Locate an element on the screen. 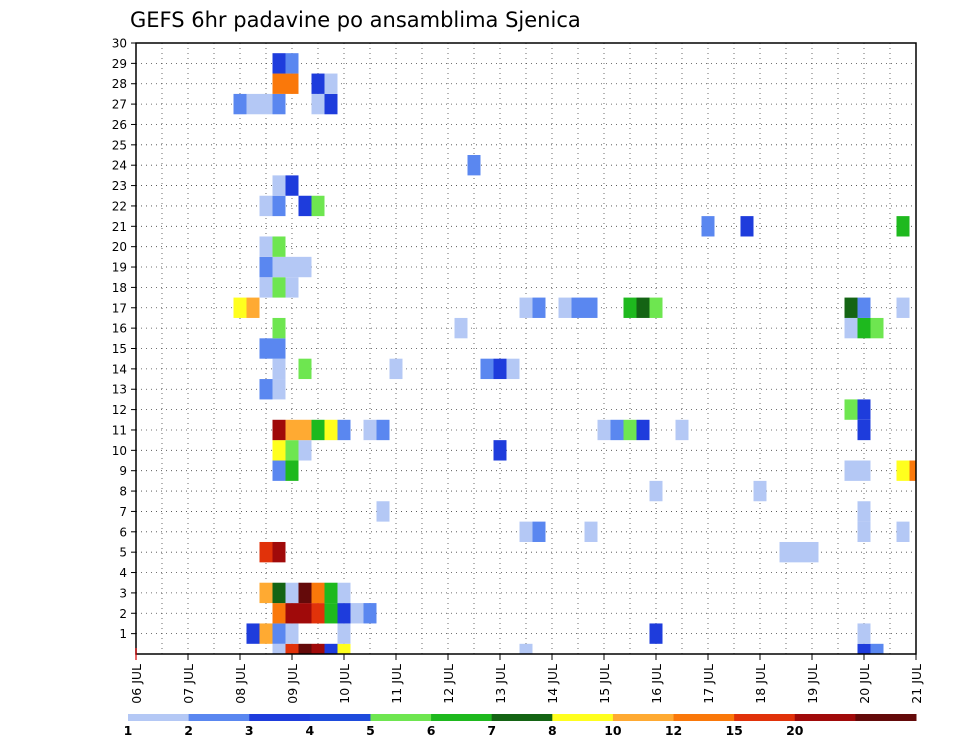 This screenshot has height=746, width=960. legend-label: 8 is located at coordinates (552, 730).